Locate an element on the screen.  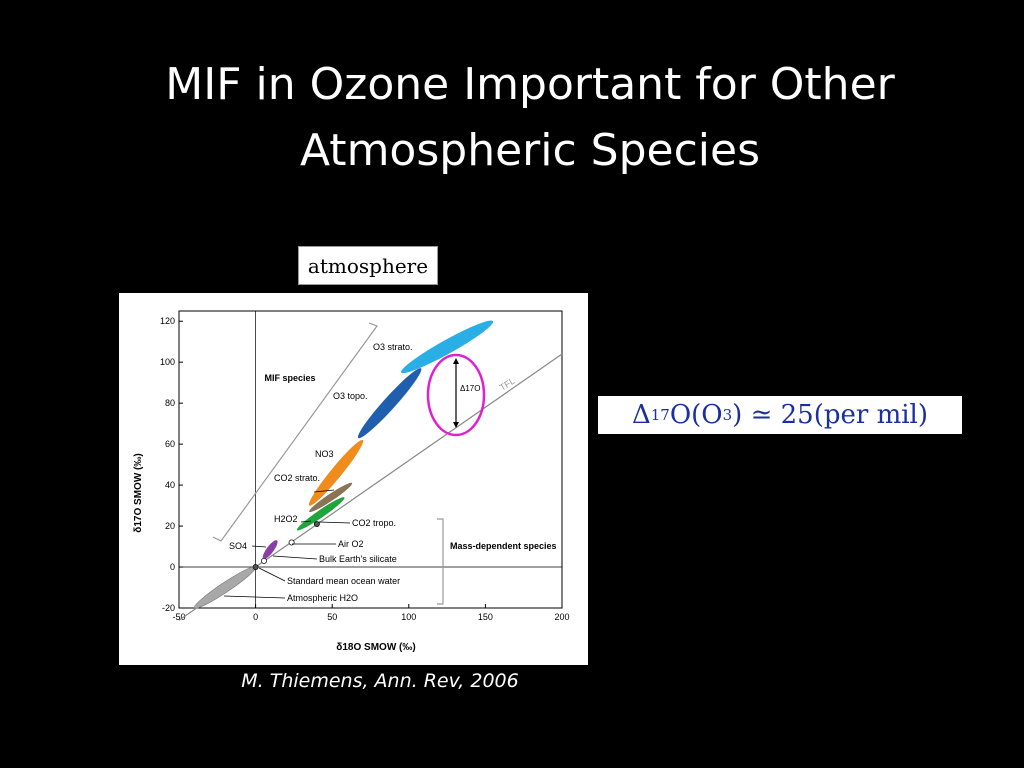
label-co2-strato: CO2 strato. is located at coordinates (297, 478).